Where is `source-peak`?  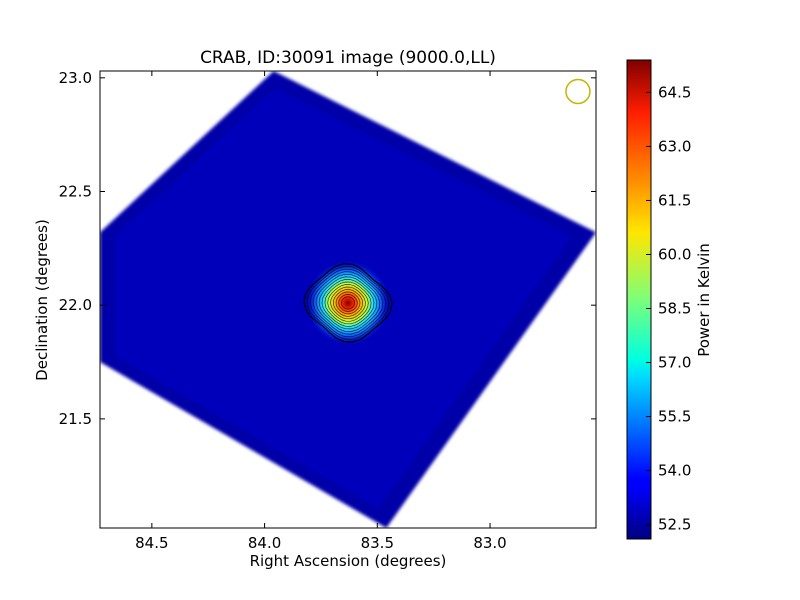
source-peak is located at coordinates (348, 302).